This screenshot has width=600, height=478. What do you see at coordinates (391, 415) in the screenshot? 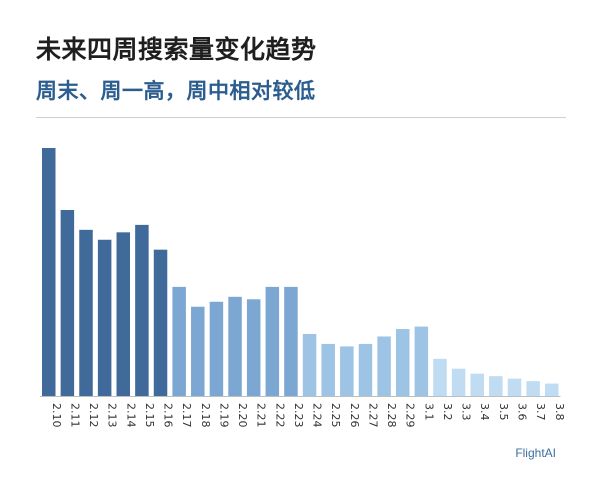
I see `tick-label-2.28: 2.28` at bounding box center [391, 415].